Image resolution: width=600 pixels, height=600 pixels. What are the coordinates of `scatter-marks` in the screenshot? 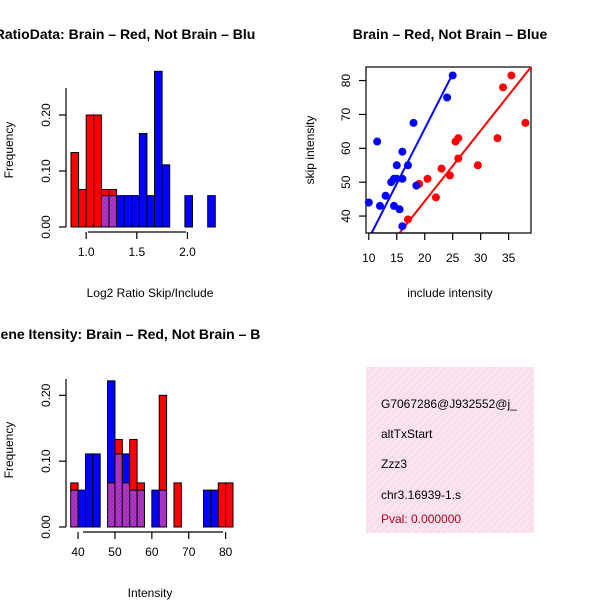 It's located at (448, 150).